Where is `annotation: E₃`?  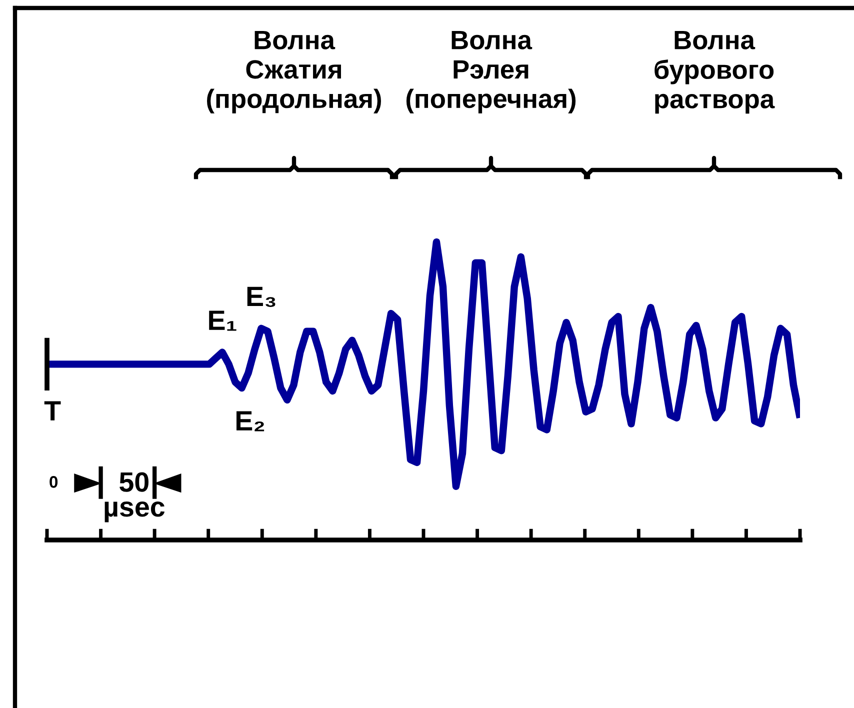 annotation: E₃ is located at coordinates (261, 297).